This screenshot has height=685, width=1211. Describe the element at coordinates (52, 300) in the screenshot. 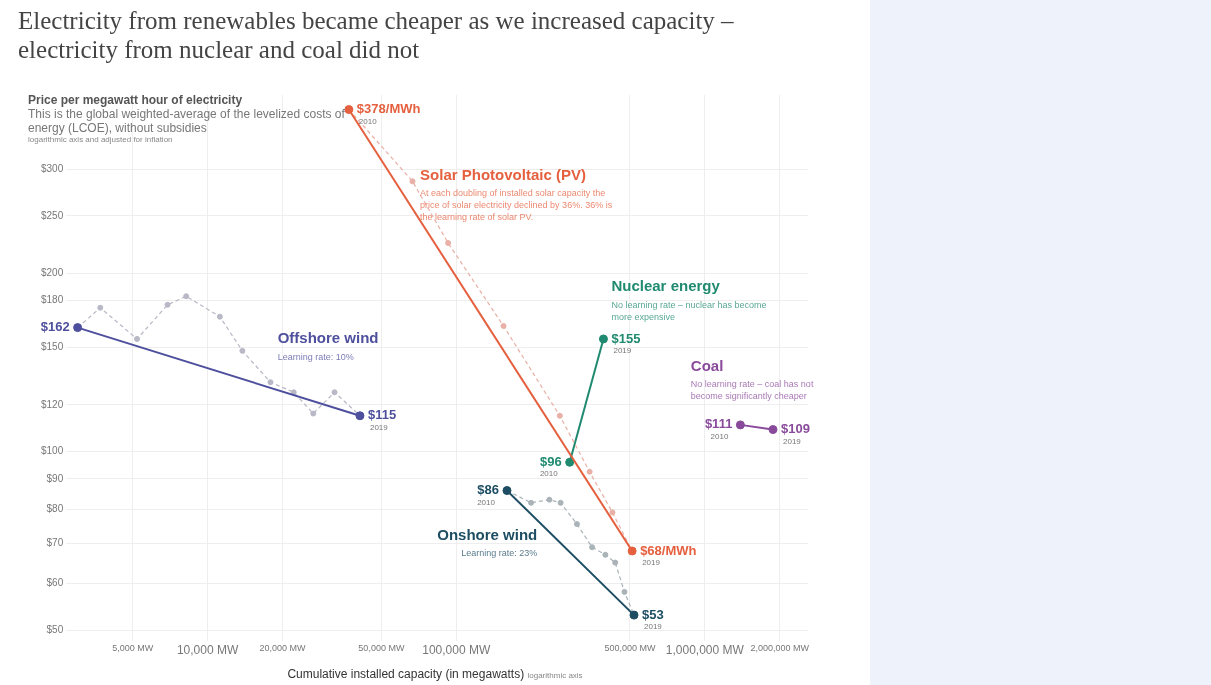

I see `y-tick-label: $180` at that location.